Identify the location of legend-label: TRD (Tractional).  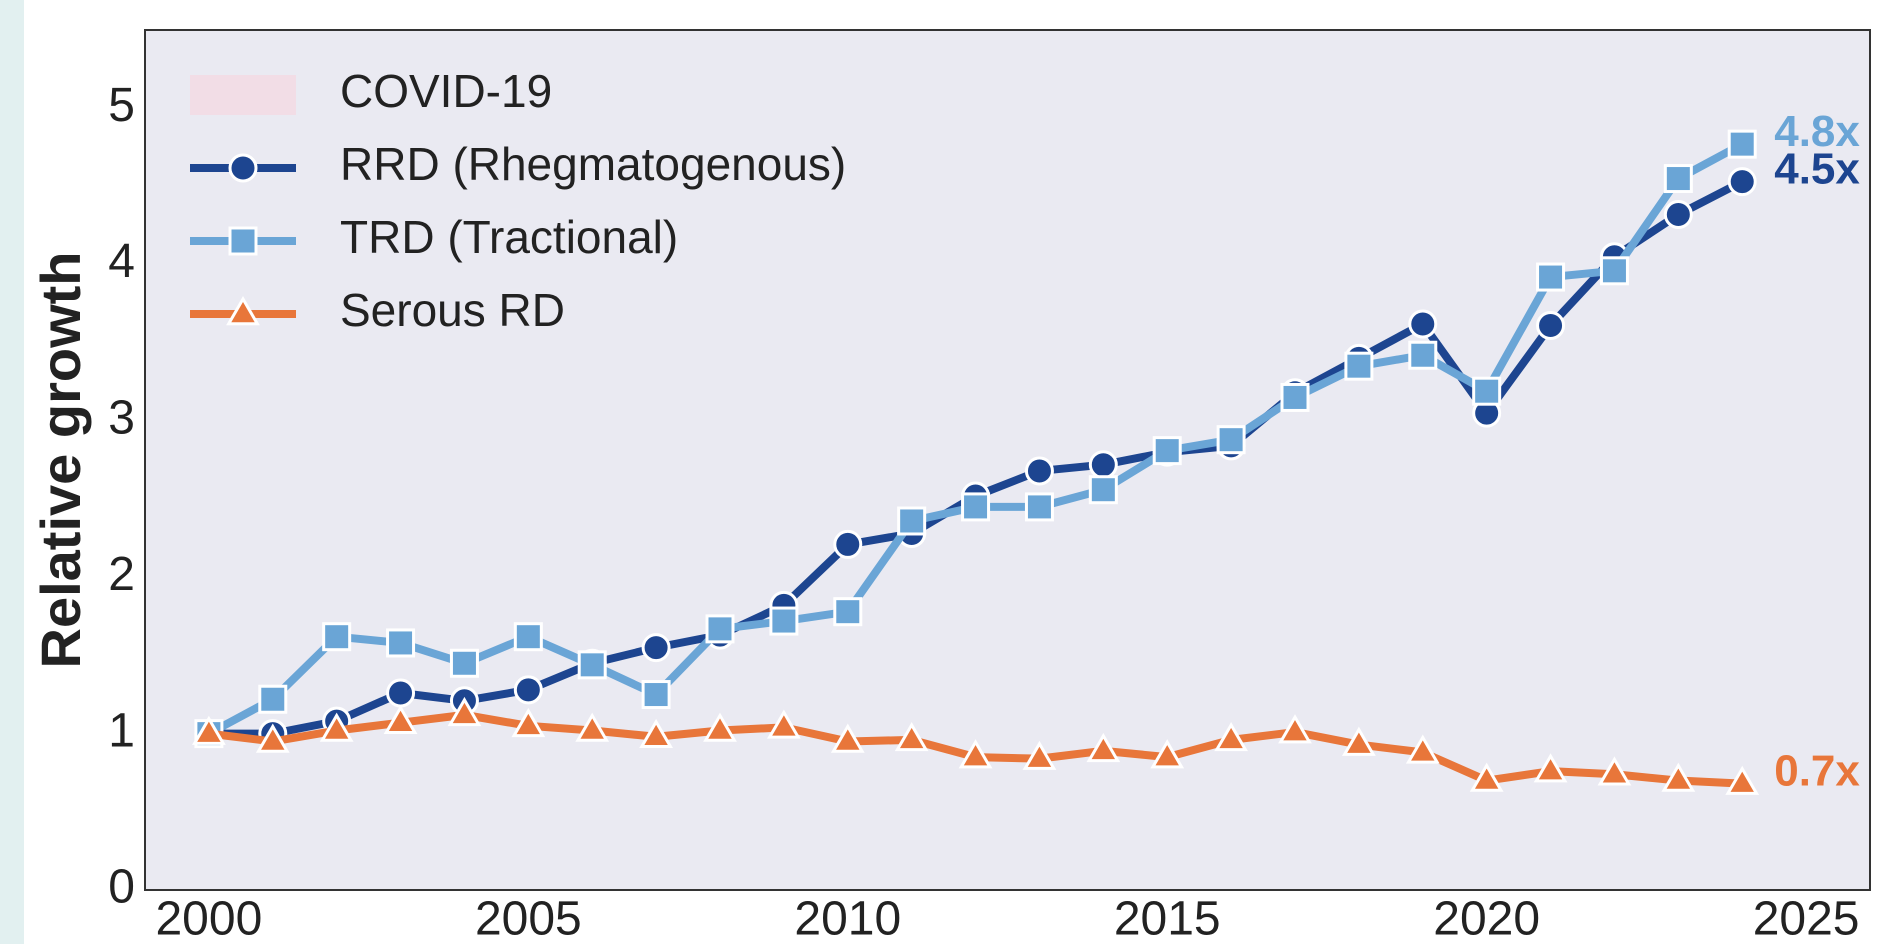
(509, 237).